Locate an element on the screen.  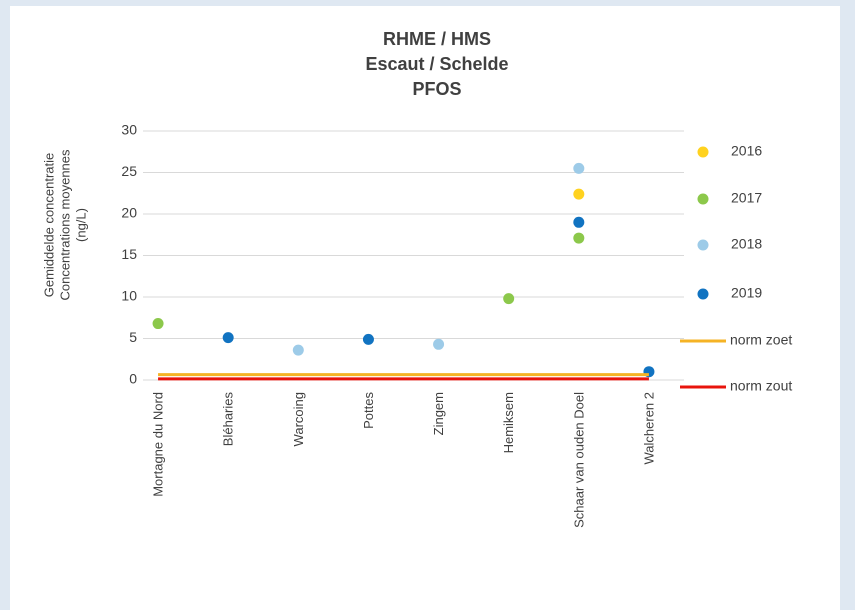
x-tick-label: Bléharies is located at coordinates (228, 419).